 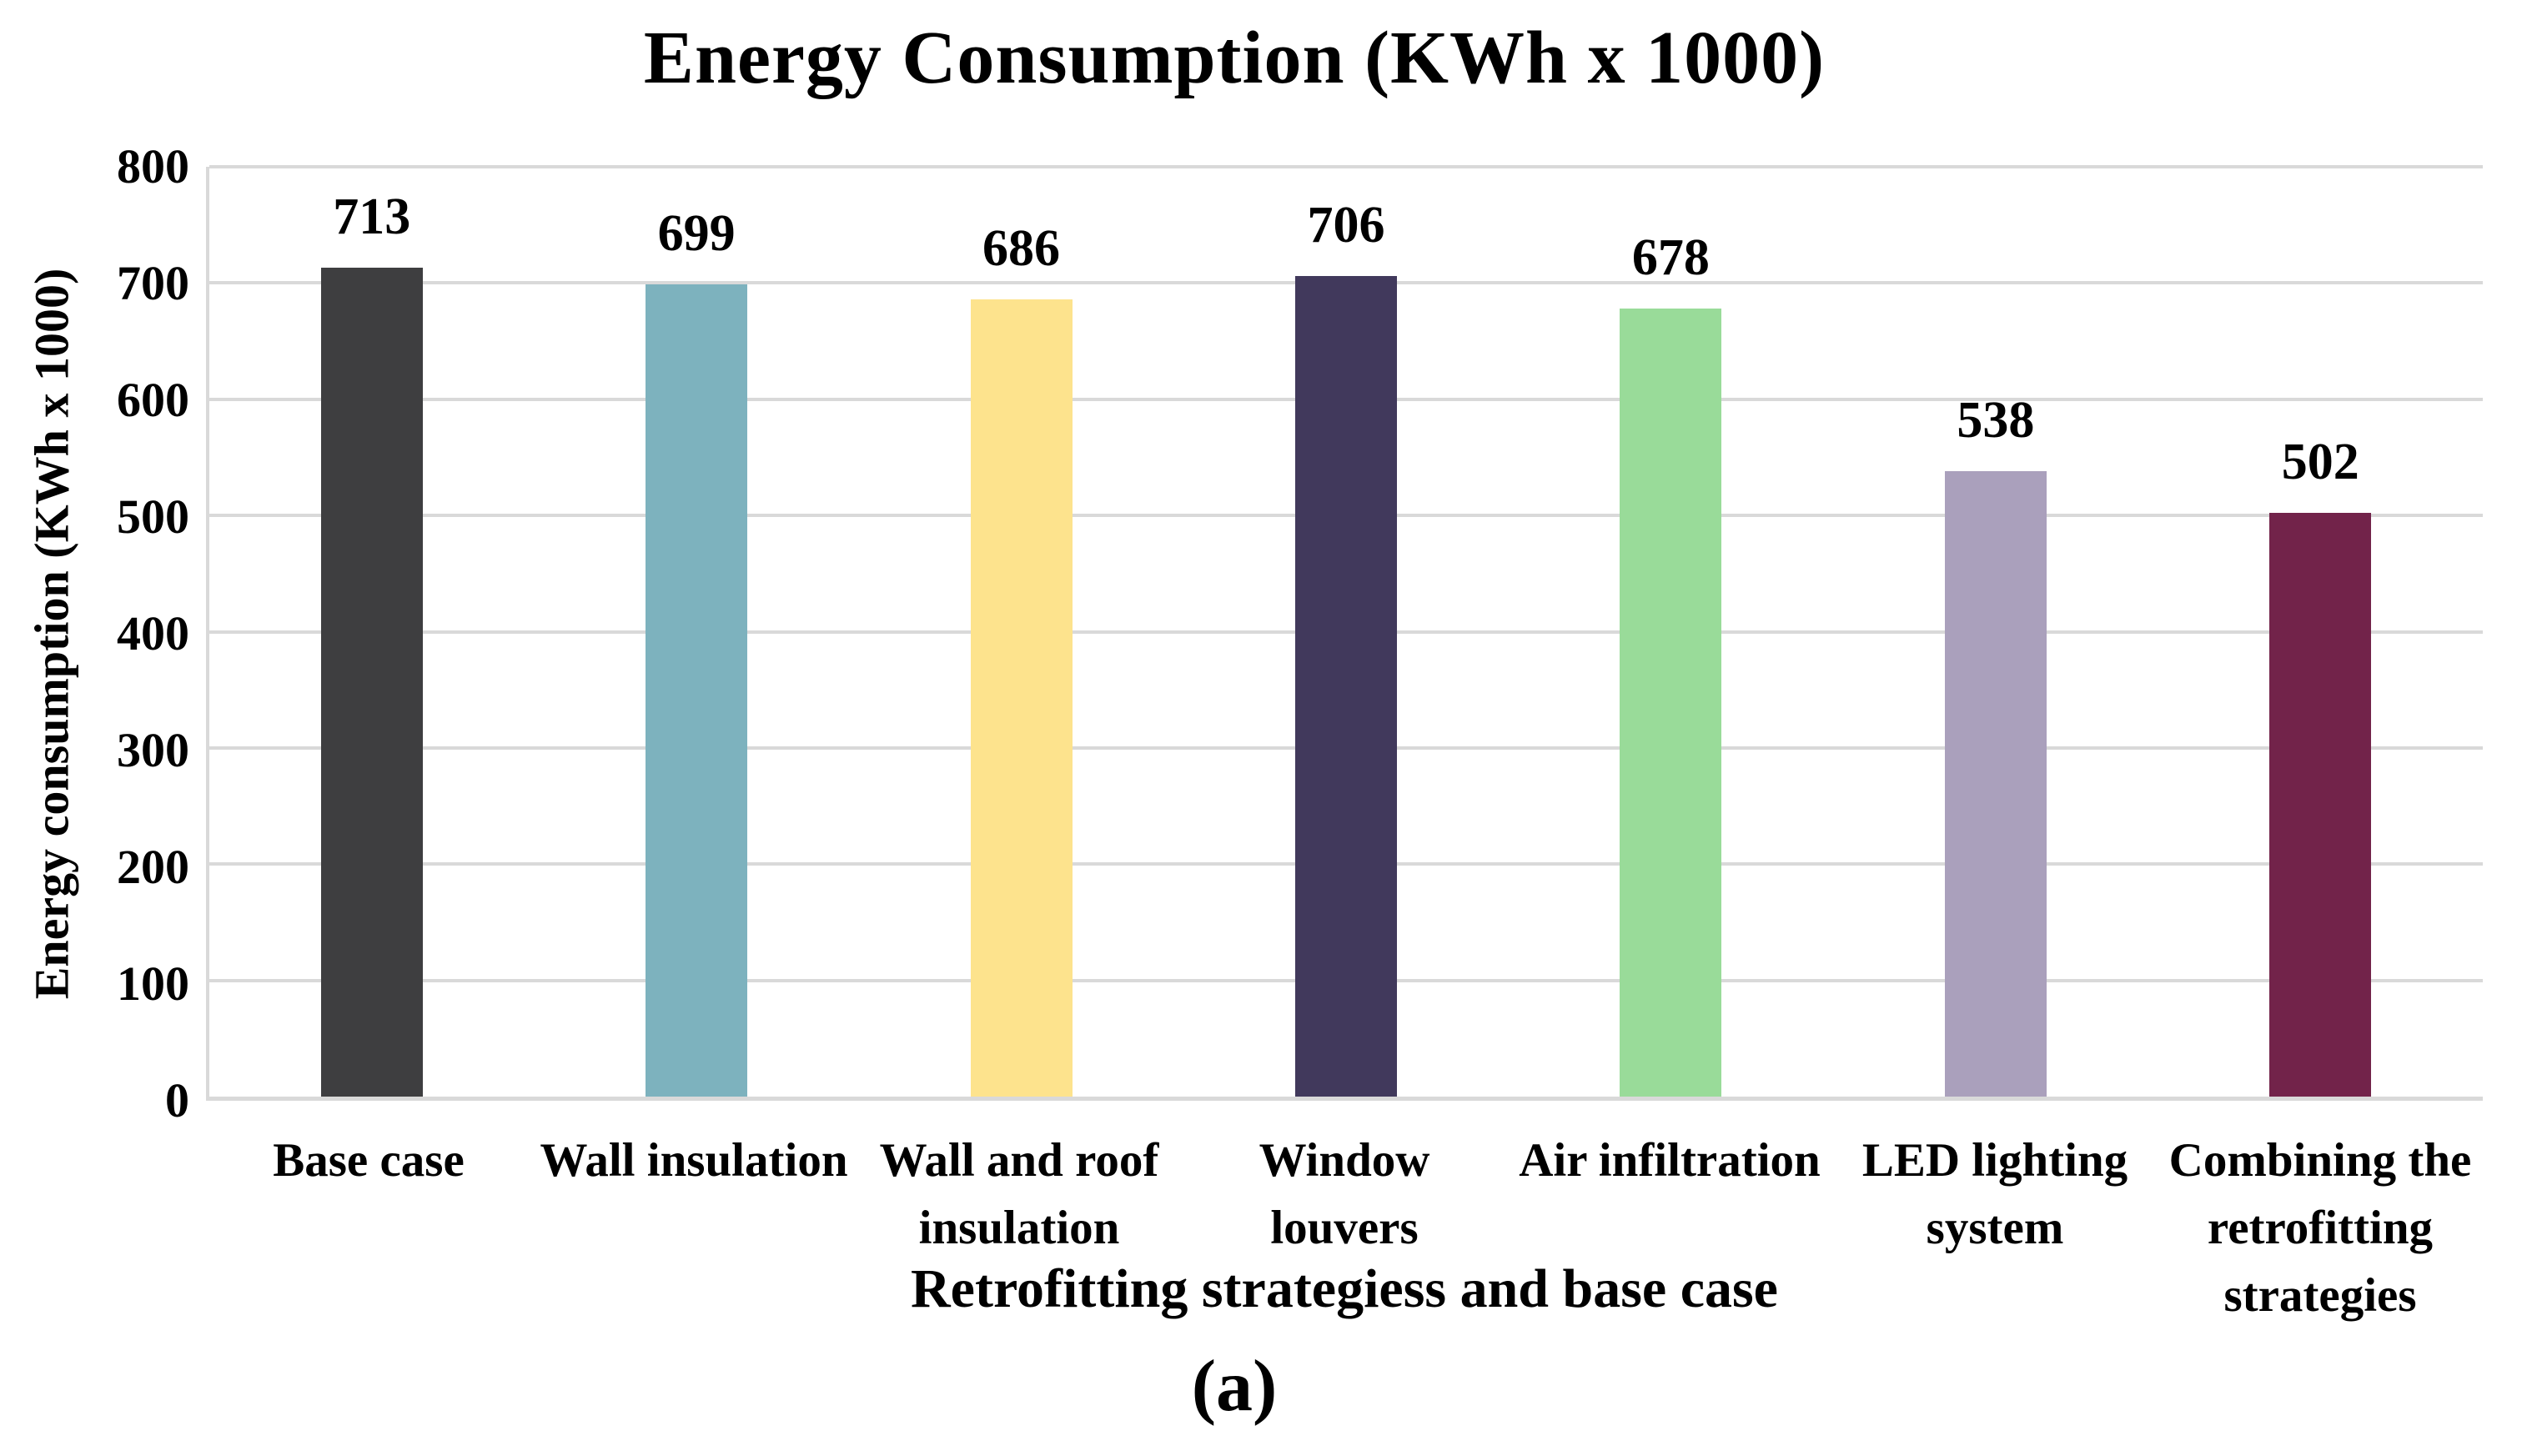 I want to click on y-tick-label: 200, so click(x=153, y=867).